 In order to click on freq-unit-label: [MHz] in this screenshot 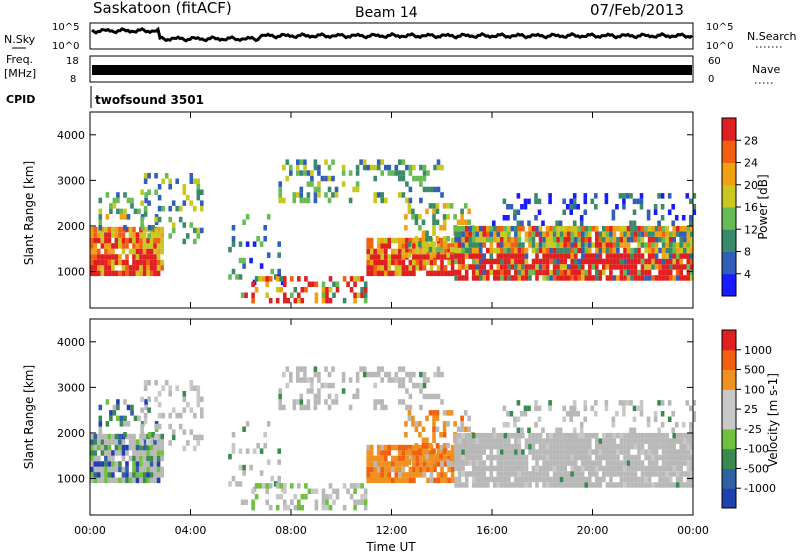, I will do `click(20, 73)`.